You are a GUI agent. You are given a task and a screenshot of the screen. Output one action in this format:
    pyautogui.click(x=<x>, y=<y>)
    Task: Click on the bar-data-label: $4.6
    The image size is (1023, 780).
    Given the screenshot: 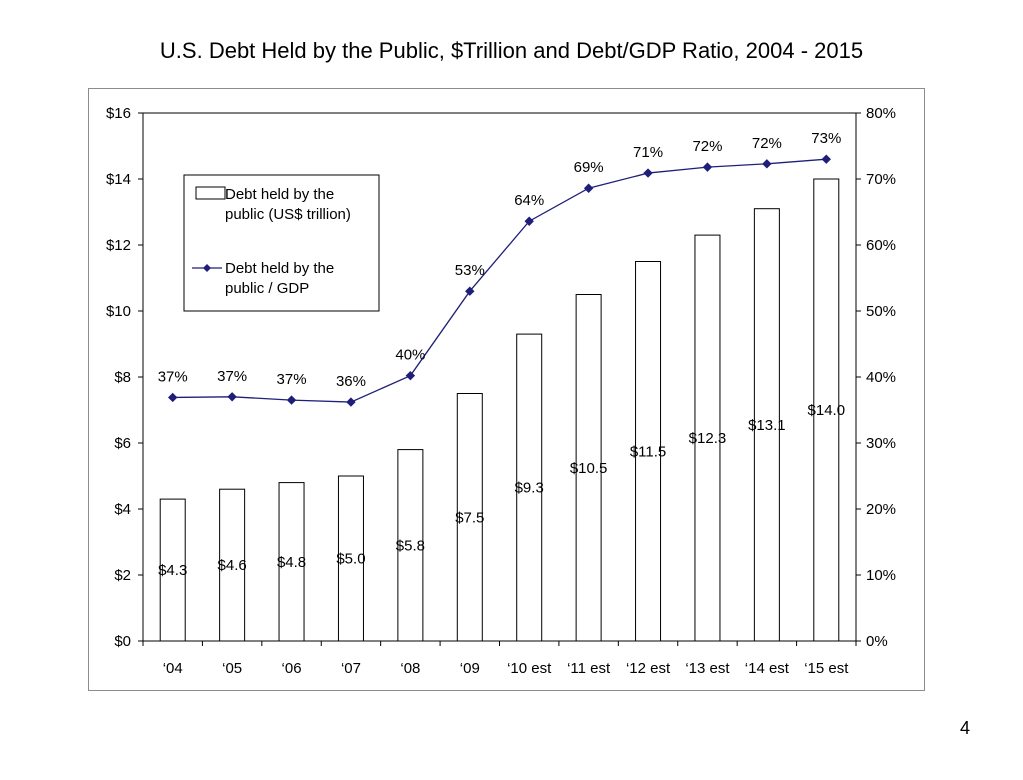 What is the action you would take?
    pyautogui.click(x=232, y=565)
    